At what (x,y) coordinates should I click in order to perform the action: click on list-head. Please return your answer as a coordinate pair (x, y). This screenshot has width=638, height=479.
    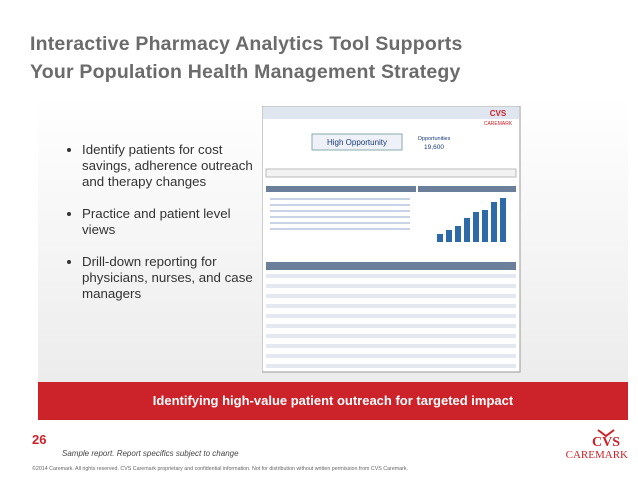
    Looking at the image, I should click on (391, 266).